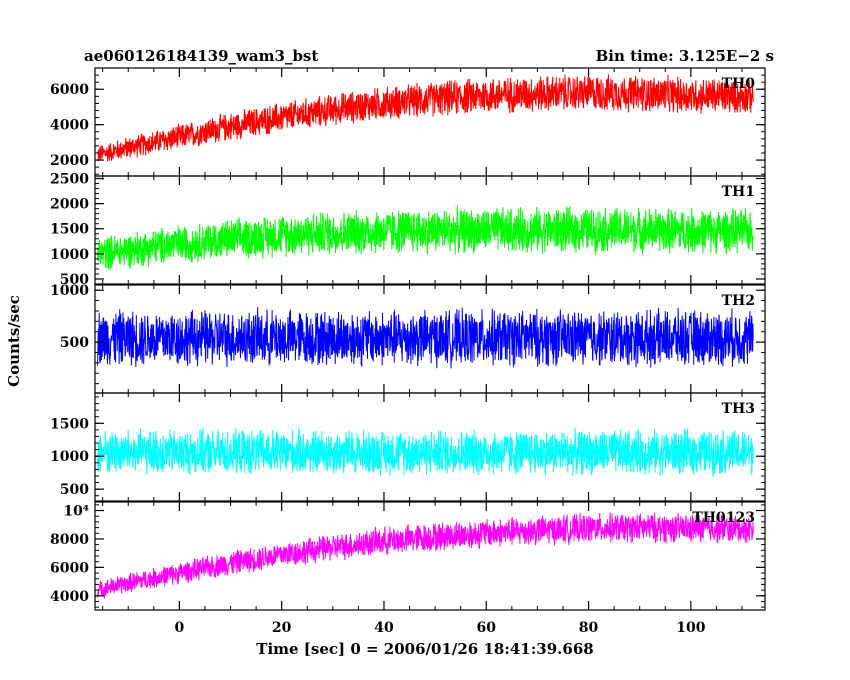 This screenshot has height=680, width=850. Describe the element at coordinates (424, 649) in the screenshot. I see `x-axis-title: Time [sec] 0 = 2006/01/26 18:41:39.668` at that location.